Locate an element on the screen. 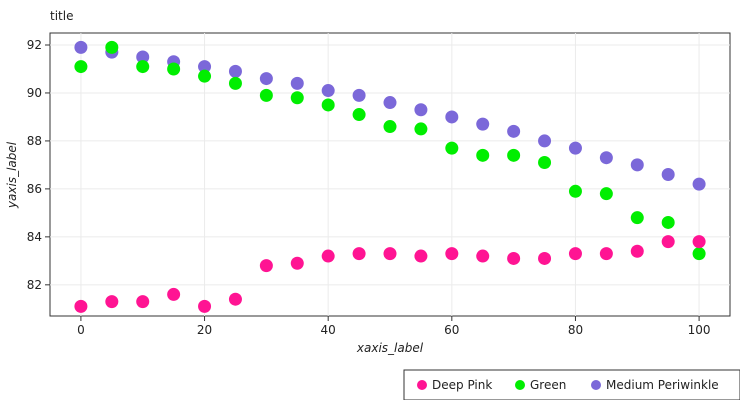 The width and height of the screenshot is (740, 400). y-tick-label: 84 is located at coordinates (34, 237).